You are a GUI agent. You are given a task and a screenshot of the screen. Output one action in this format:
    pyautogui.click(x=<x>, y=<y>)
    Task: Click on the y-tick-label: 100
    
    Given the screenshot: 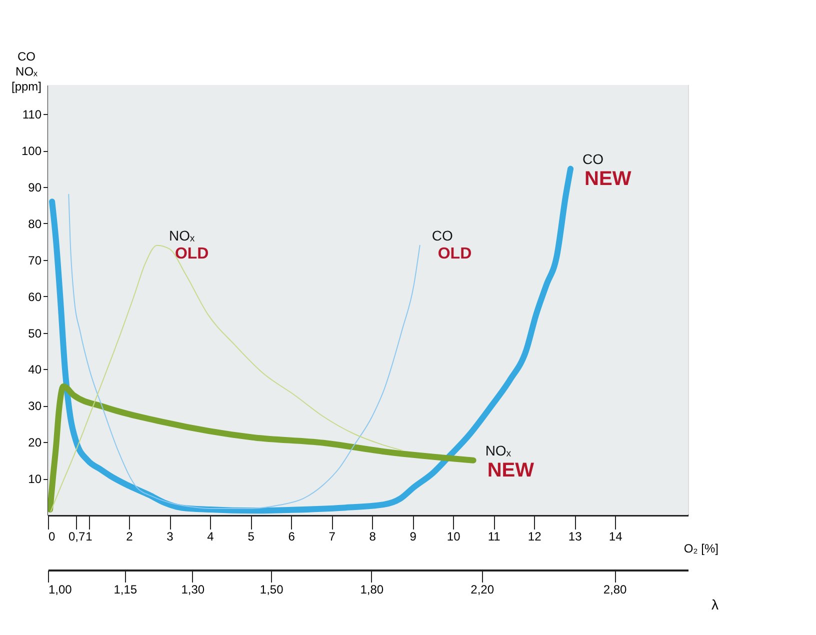 What is the action you would take?
    pyautogui.click(x=31, y=151)
    